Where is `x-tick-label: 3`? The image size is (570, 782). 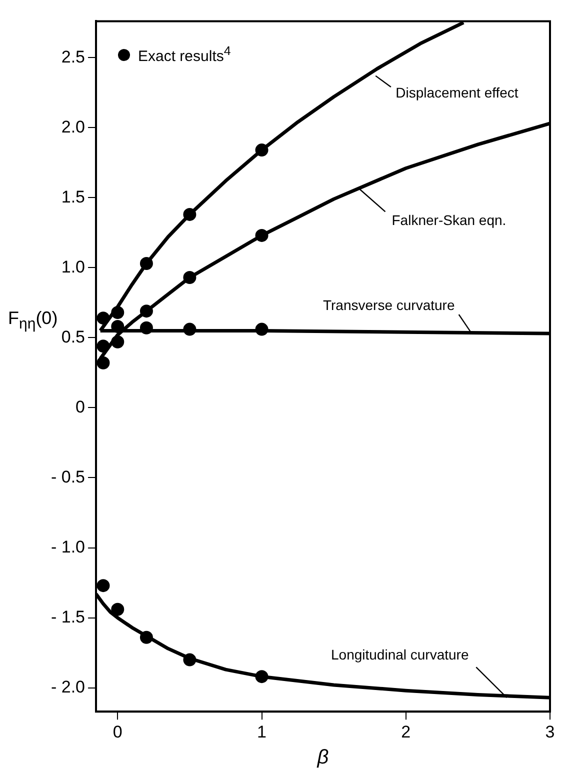 x-tick-label: 3 is located at coordinates (550, 732).